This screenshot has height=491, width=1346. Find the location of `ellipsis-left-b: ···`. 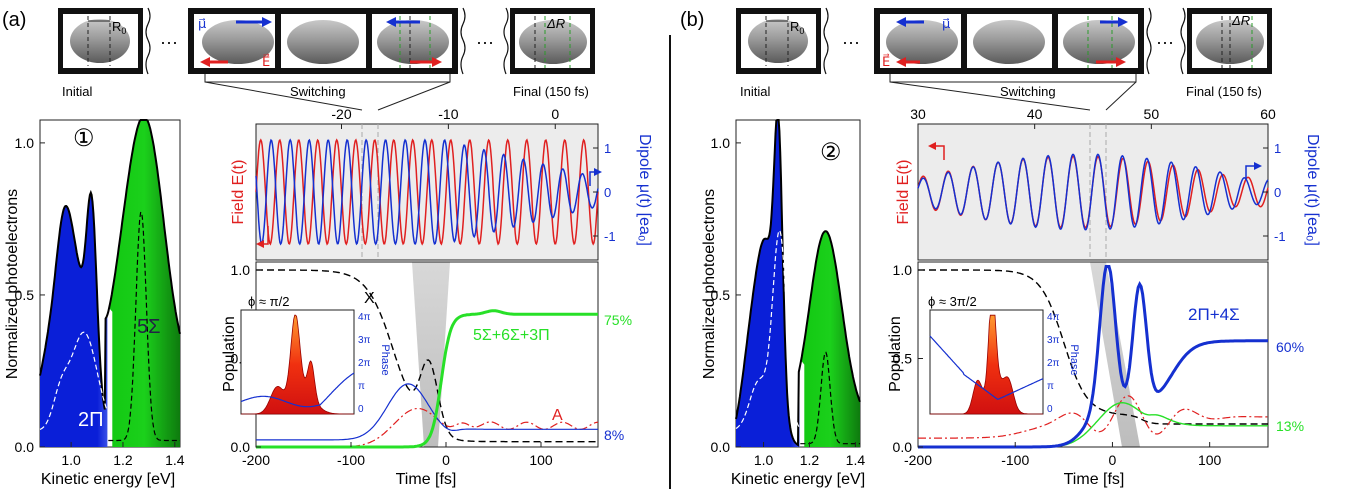

ellipsis-left-b: ··· is located at coordinates (851, 42).